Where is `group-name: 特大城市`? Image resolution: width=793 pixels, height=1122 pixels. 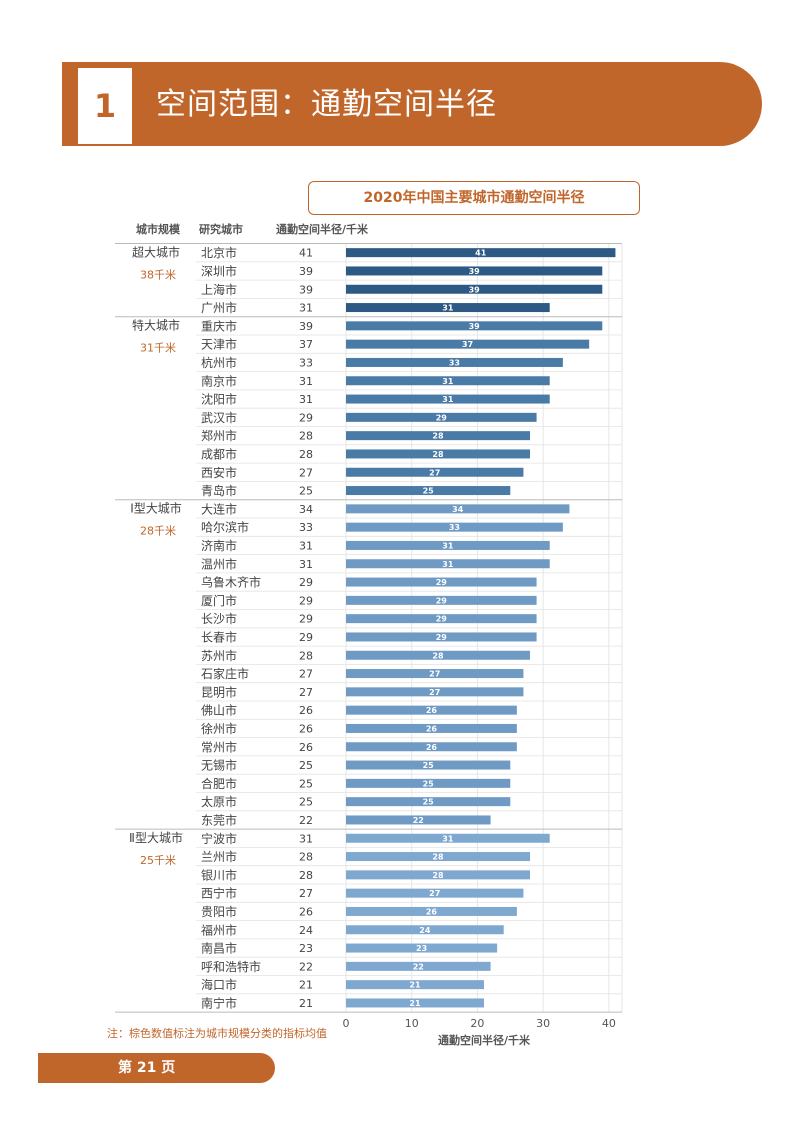 group-name: 特大城市 is located at coordinates (156, 325).